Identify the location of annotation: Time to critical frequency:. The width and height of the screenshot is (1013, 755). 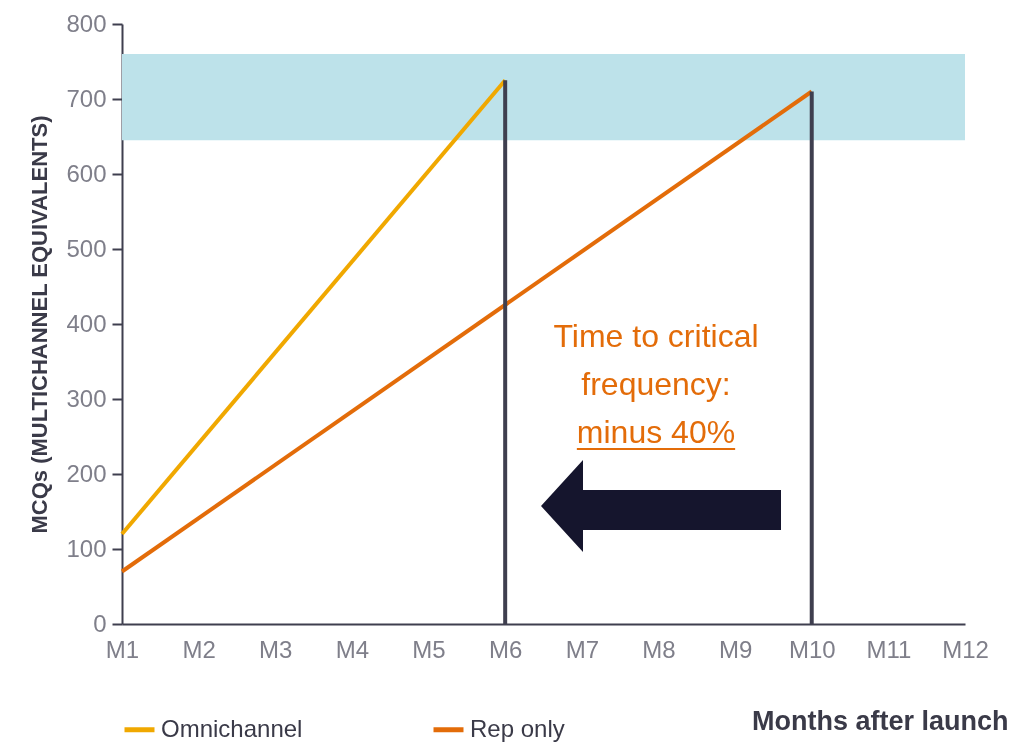
(656, 360).